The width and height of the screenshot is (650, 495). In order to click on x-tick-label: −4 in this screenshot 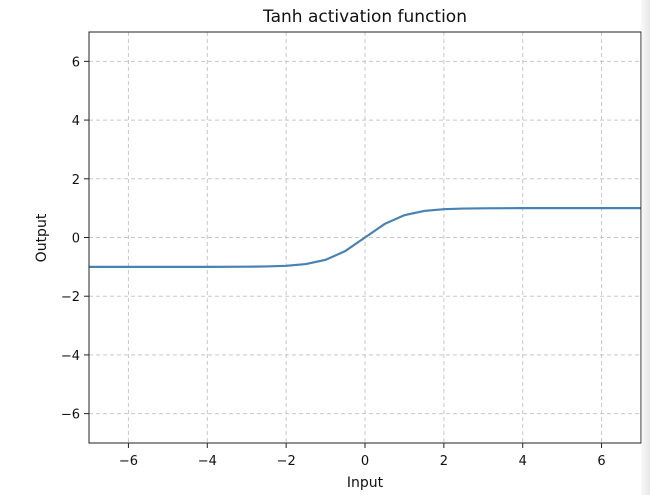, I will do `click(207, 461)`.